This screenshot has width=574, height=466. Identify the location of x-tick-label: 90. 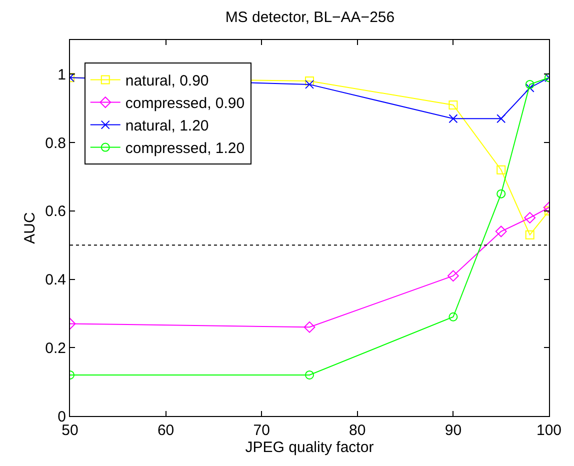
(453, 430).